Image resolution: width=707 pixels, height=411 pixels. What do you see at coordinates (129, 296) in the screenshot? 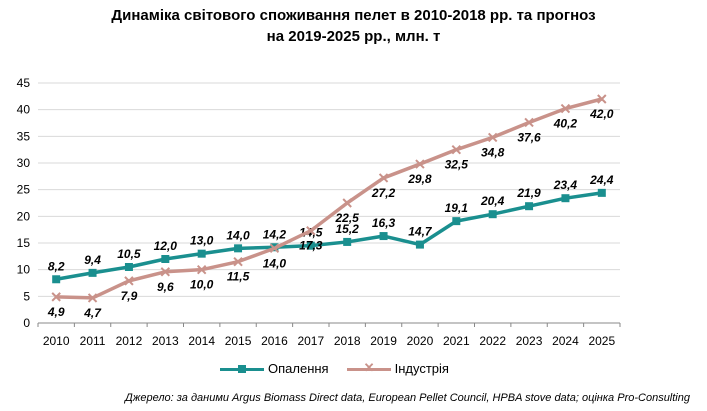
I see `data-label-industry: 7,9` at bounding box center [129, 296].